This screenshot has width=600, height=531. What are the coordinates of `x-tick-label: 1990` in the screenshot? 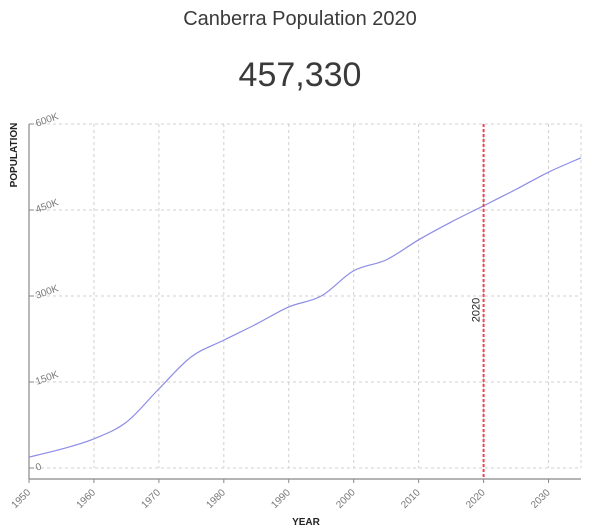 It's located at (281, 499).